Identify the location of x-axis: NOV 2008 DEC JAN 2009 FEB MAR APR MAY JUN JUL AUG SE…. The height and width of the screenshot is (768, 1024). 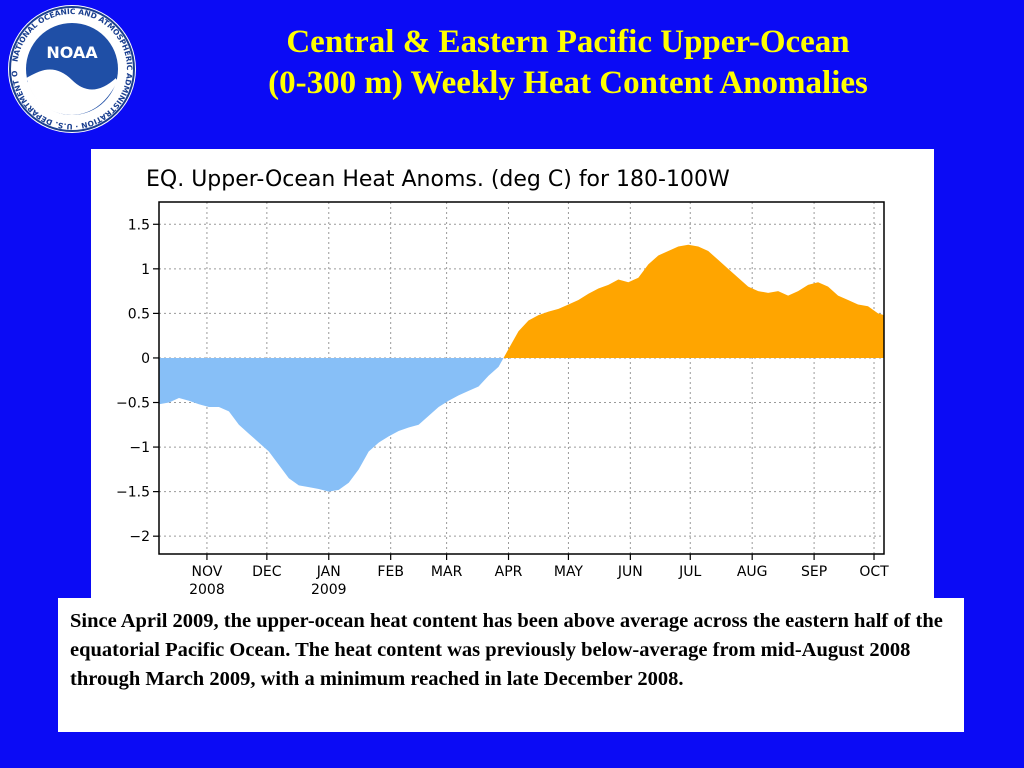
(539, 576).